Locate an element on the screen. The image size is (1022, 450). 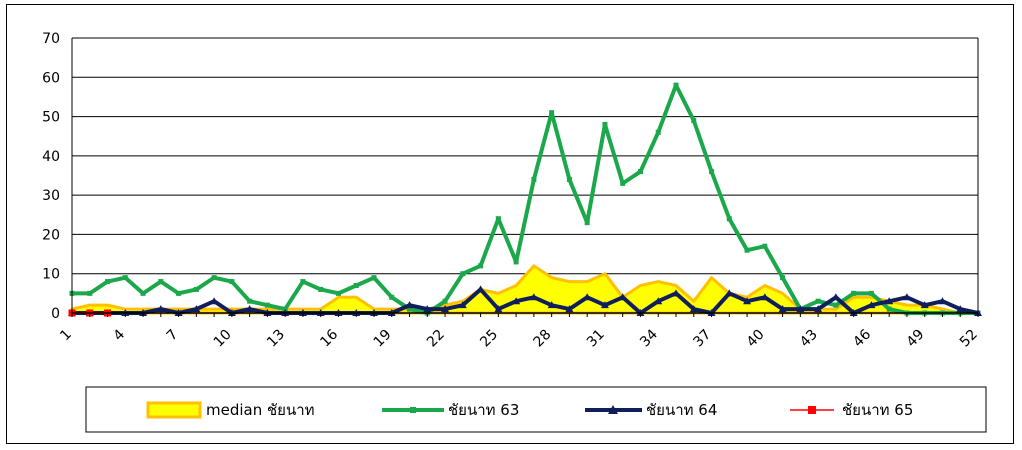
y-tick-label: 0 is located at coordinates (55, 314).